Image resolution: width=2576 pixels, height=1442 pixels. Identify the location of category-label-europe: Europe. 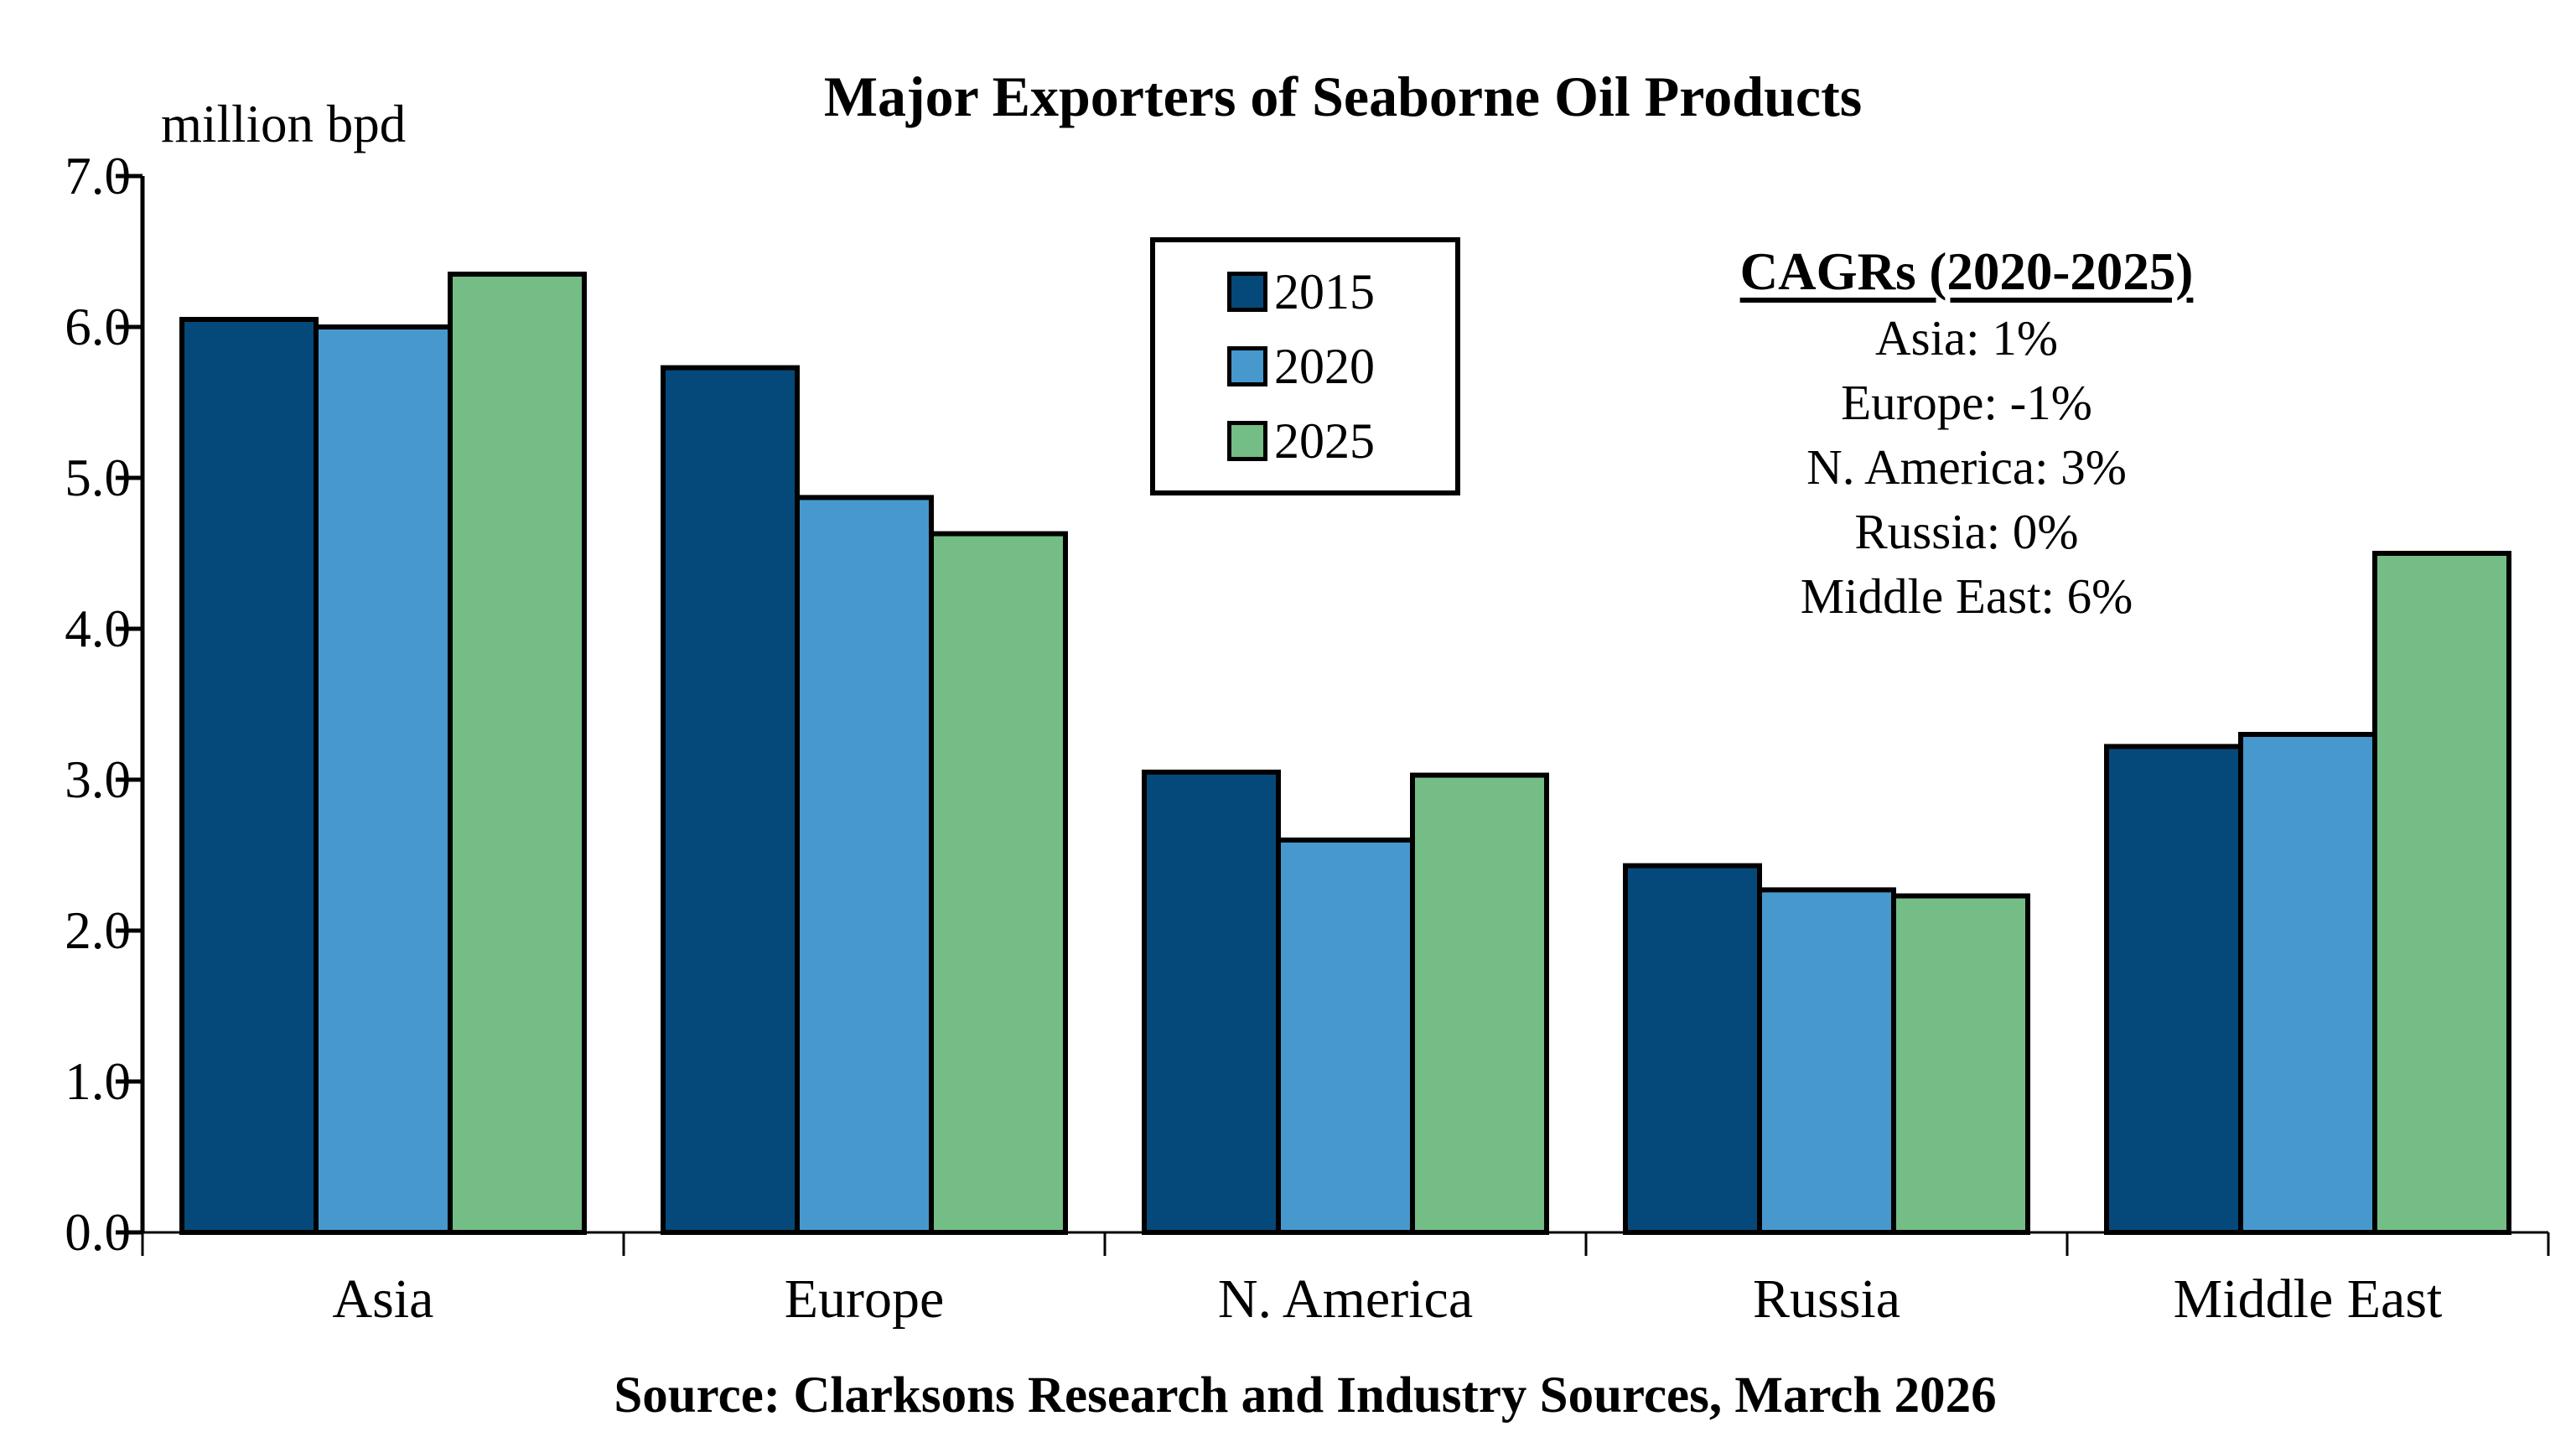
(864, 1299).